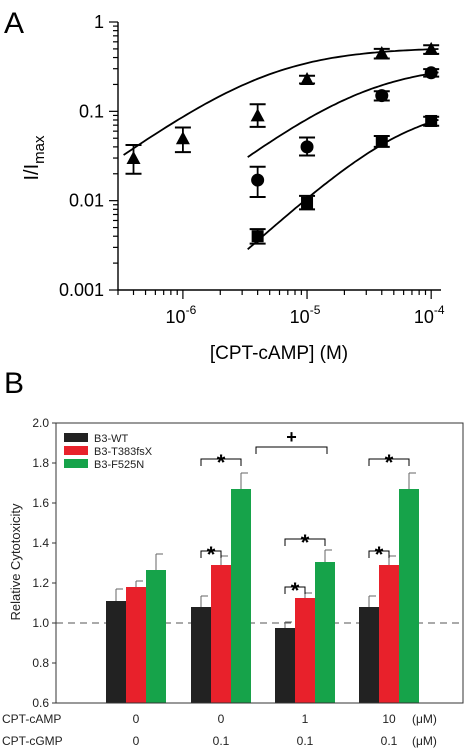 Image resolution: width=466 pixels, height=754 pixels. What do you see at coordinates (219, 730) in the screenshot?
I see `condition-table: CPT-cAMP 0 0 1 10 (μM) CPT-cGMP 0 0.1 0.1 0.1 (μM)` at bounding box center [219, 730].